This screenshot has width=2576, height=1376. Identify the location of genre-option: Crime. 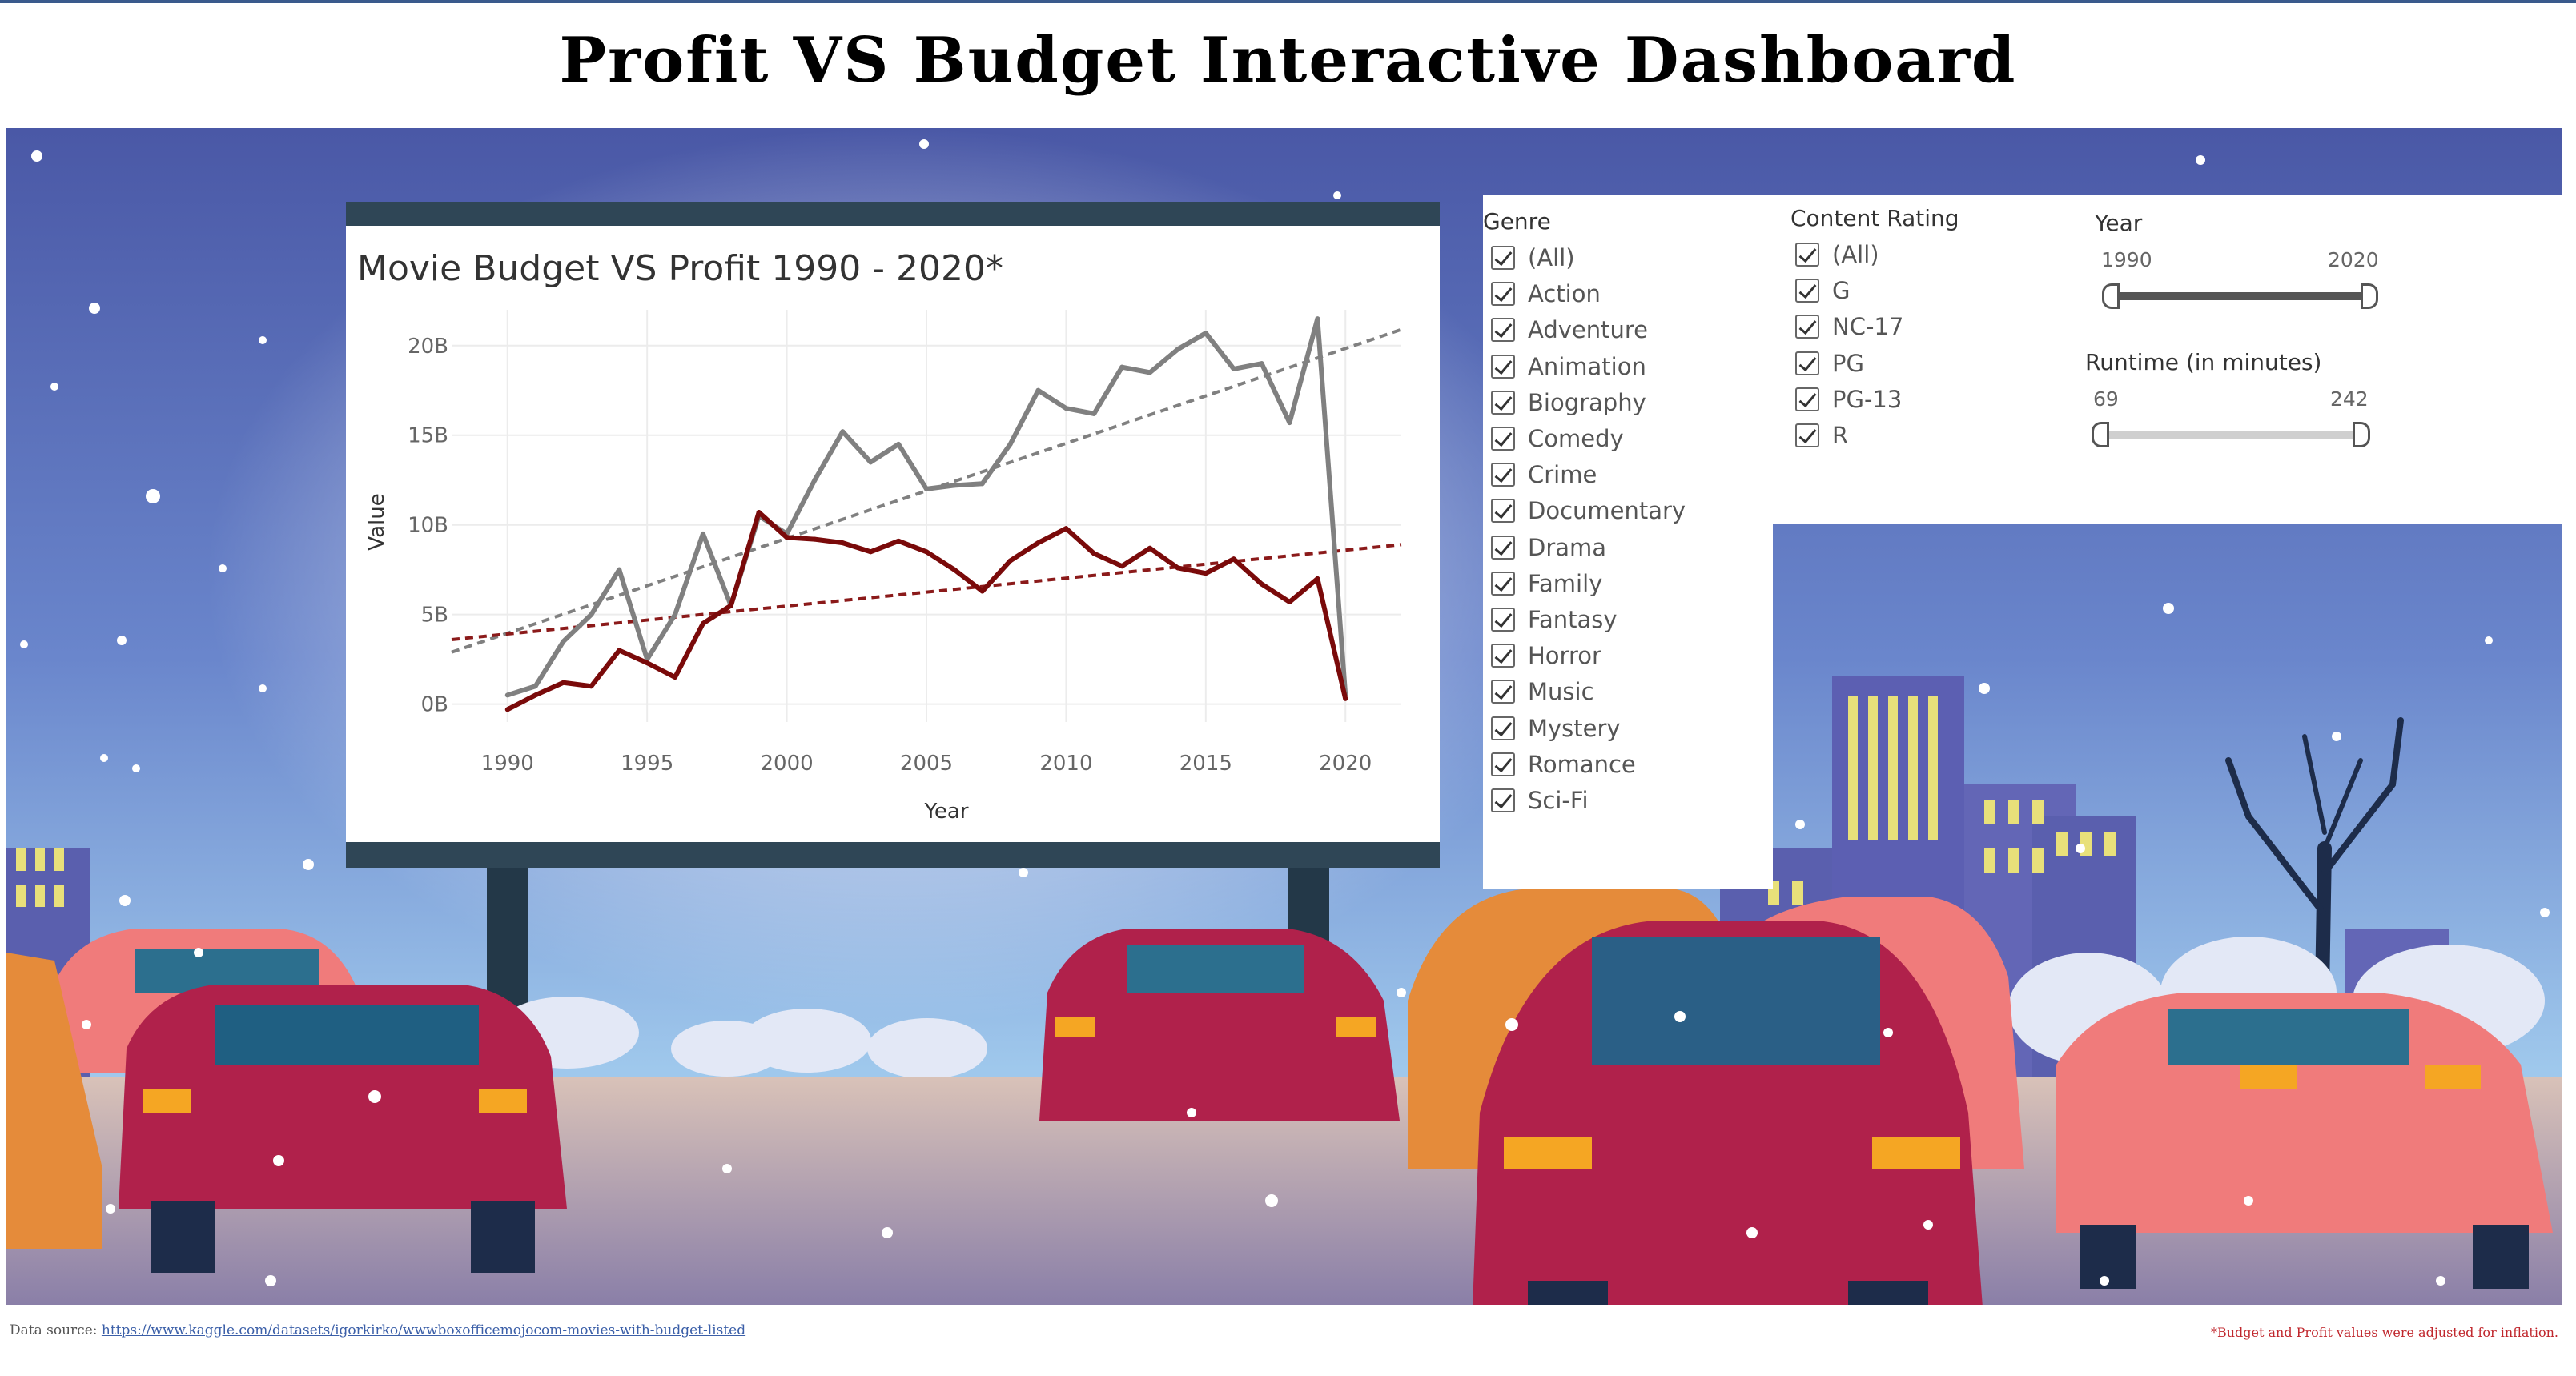
(1544, 475).